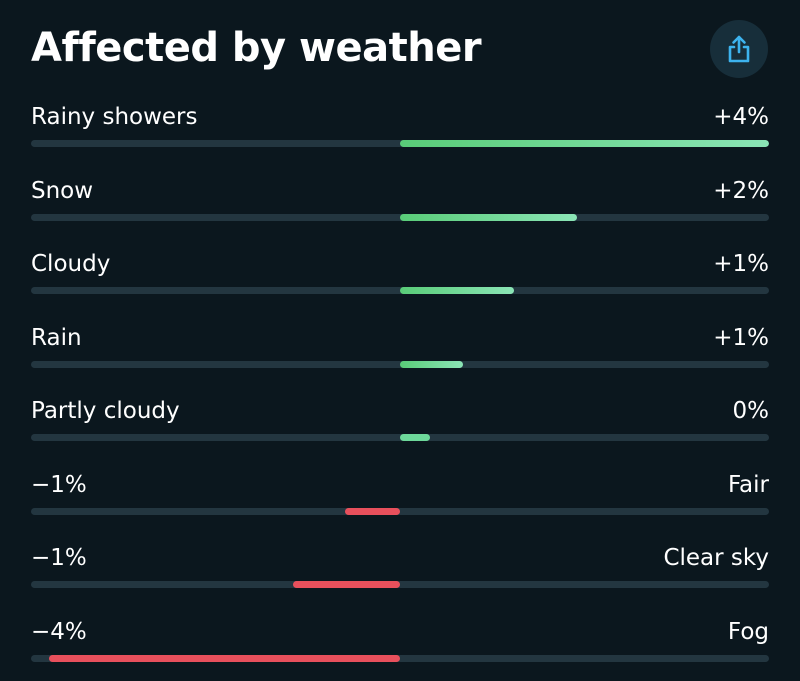 The height and width of the screenshot is (681, 800). I want to click on weather-row: Fog −4%, so click(400, 648).